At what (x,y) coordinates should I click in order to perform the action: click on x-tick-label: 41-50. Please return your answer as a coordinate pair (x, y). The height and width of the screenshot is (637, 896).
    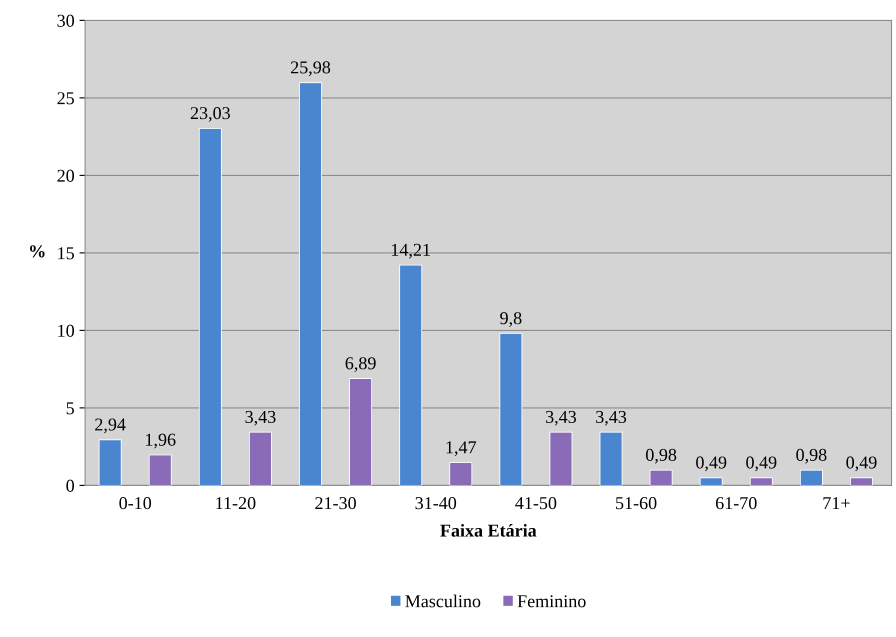
    Looking at the image, I should click on (535, 503).